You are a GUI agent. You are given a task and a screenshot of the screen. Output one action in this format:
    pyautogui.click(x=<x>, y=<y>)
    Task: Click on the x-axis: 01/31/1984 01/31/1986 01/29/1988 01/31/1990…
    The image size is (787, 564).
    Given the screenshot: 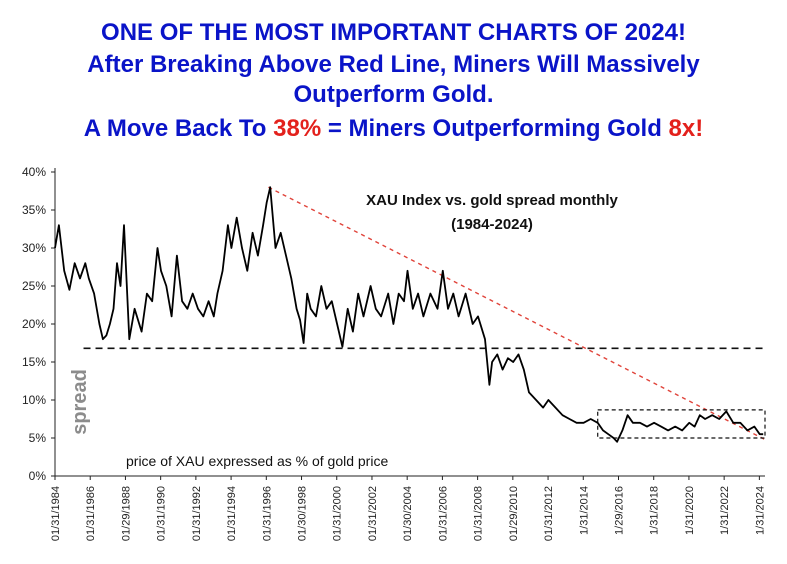 What is the action you would take?
    pyautogui.click(x=408, y=508)
    